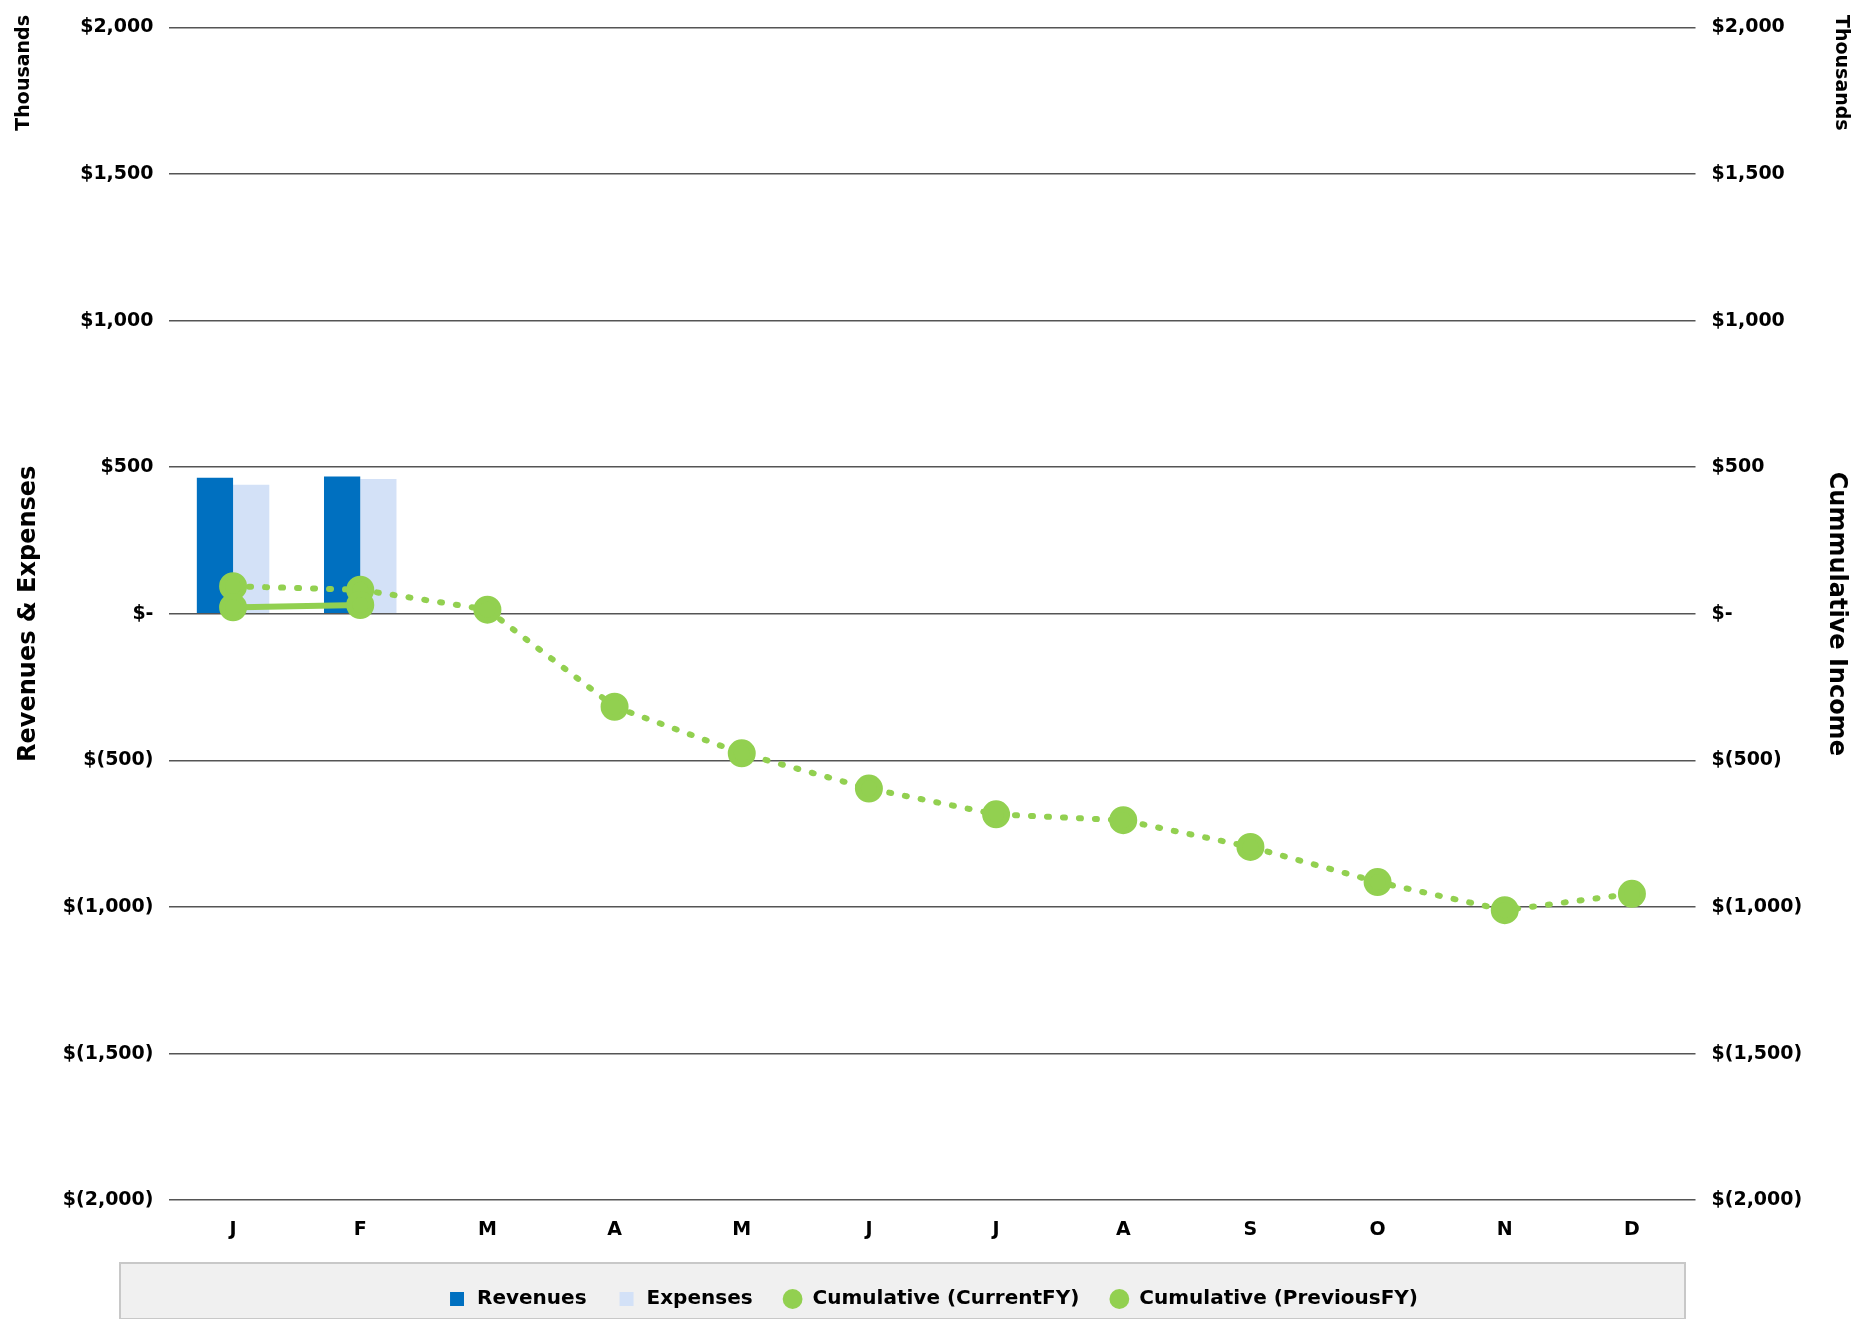 Image resolution: width=1865 pixels, height=1319 pixels. I want to click on legend-label: Expenses, so click(699, 1297).